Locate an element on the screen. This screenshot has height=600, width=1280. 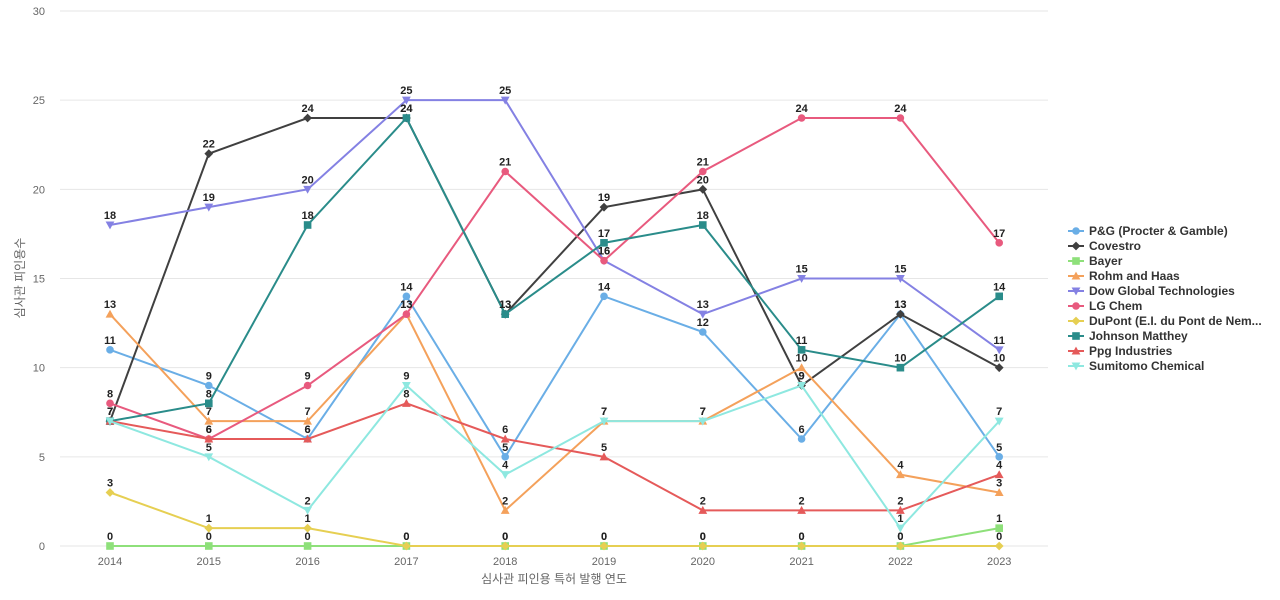
data-label-dupont-e-i-du-pont-de-nem: 3 is located at coordinates (110, 484).